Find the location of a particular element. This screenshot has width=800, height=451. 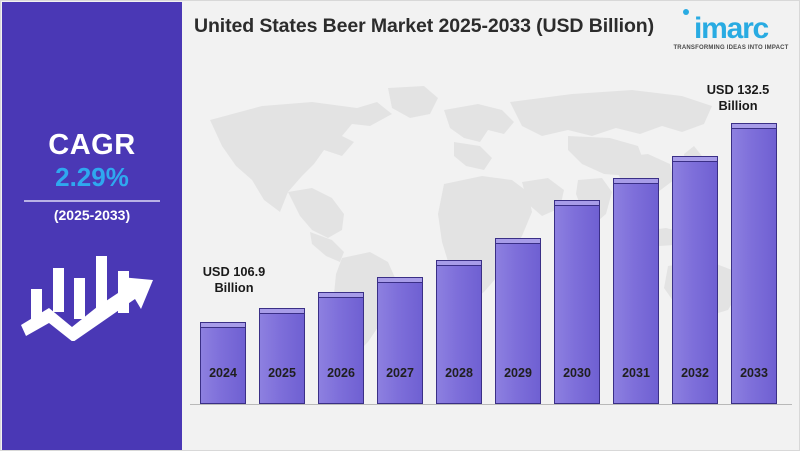

bar-group: 2026 is located at coordinates (341, 348).